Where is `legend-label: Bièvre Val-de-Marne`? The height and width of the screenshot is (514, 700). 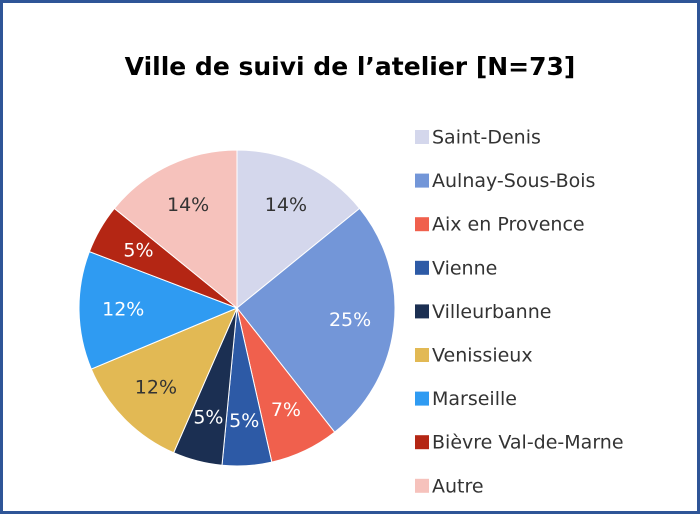 legend-label: Bièvre Val-de-Marne is located at coordinates (528, 443).